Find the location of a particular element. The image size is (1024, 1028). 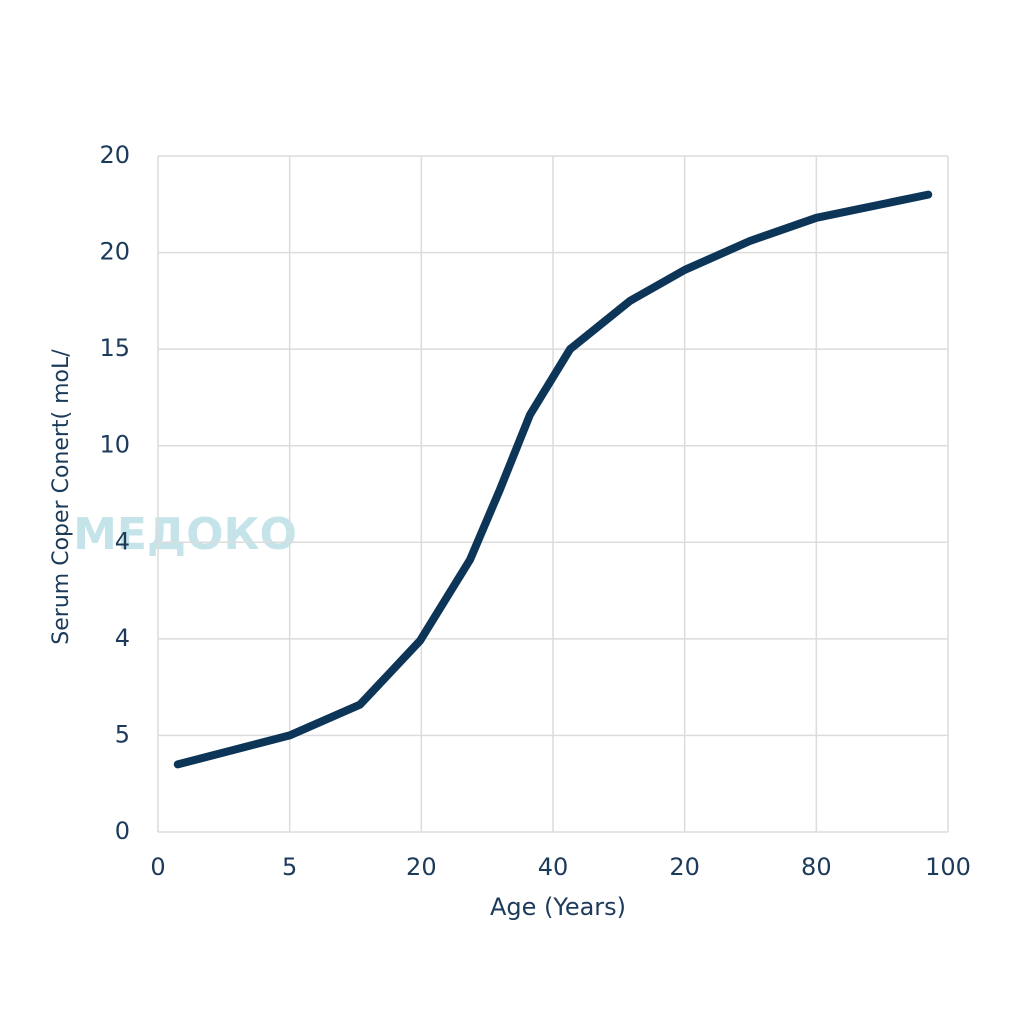

y-tick-label: 15 is located at coordinates (114, 348).